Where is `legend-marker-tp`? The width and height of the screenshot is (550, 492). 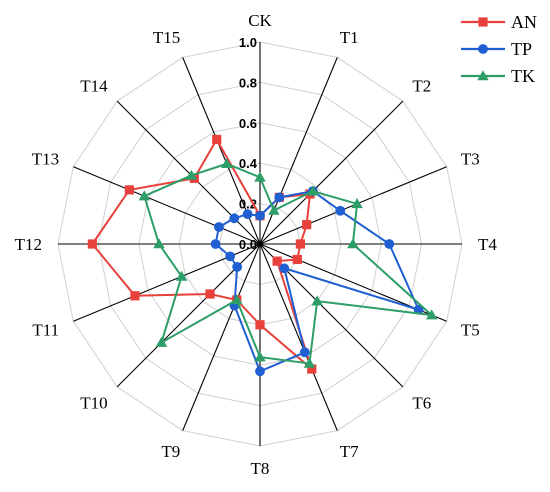
legend-marker-tp is located at coordinates (483, 49).